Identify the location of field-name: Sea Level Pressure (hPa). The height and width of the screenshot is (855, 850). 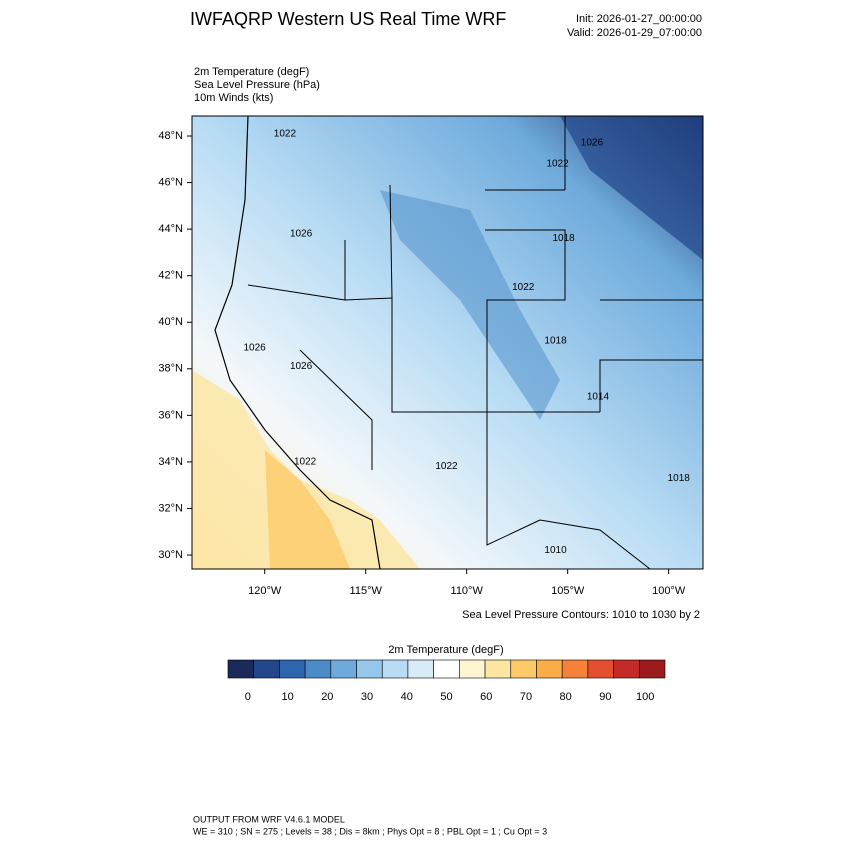
(257, 85).